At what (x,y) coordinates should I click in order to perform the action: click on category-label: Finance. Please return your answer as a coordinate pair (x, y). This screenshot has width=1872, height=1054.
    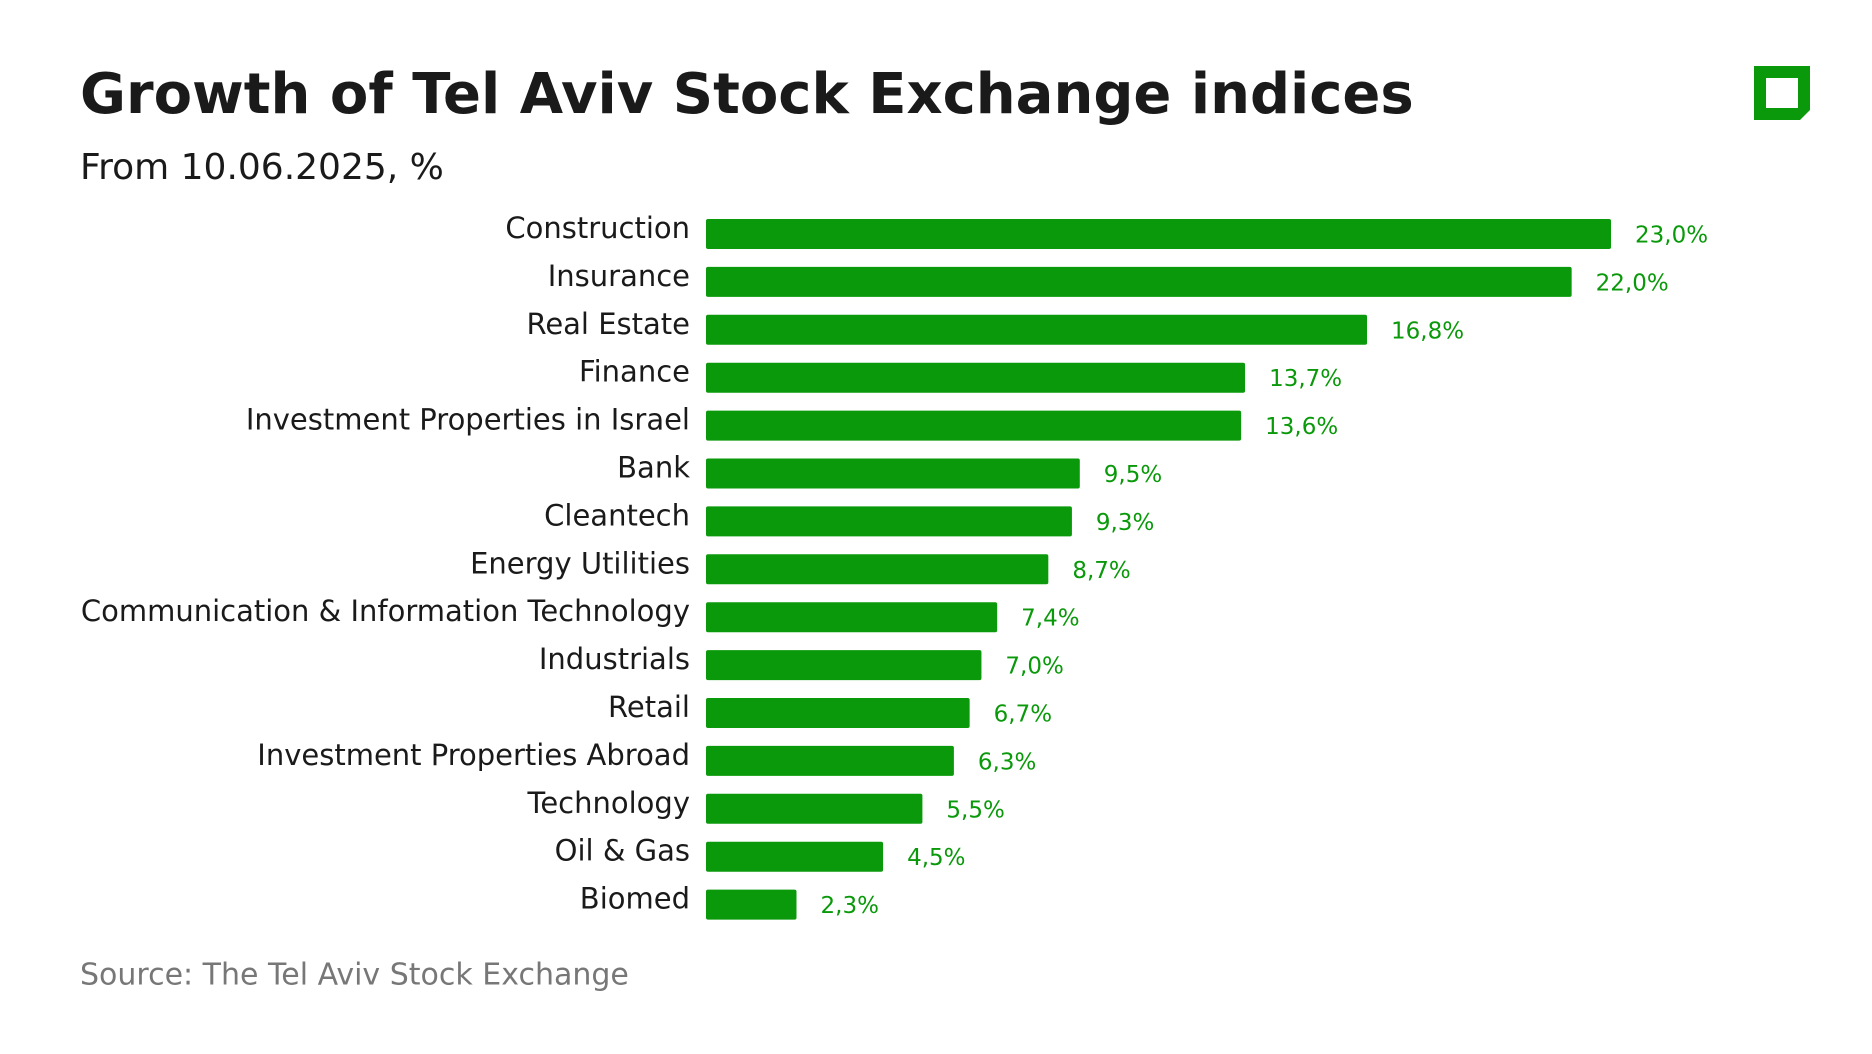
    Looking at the image, I should click on (634, 372).